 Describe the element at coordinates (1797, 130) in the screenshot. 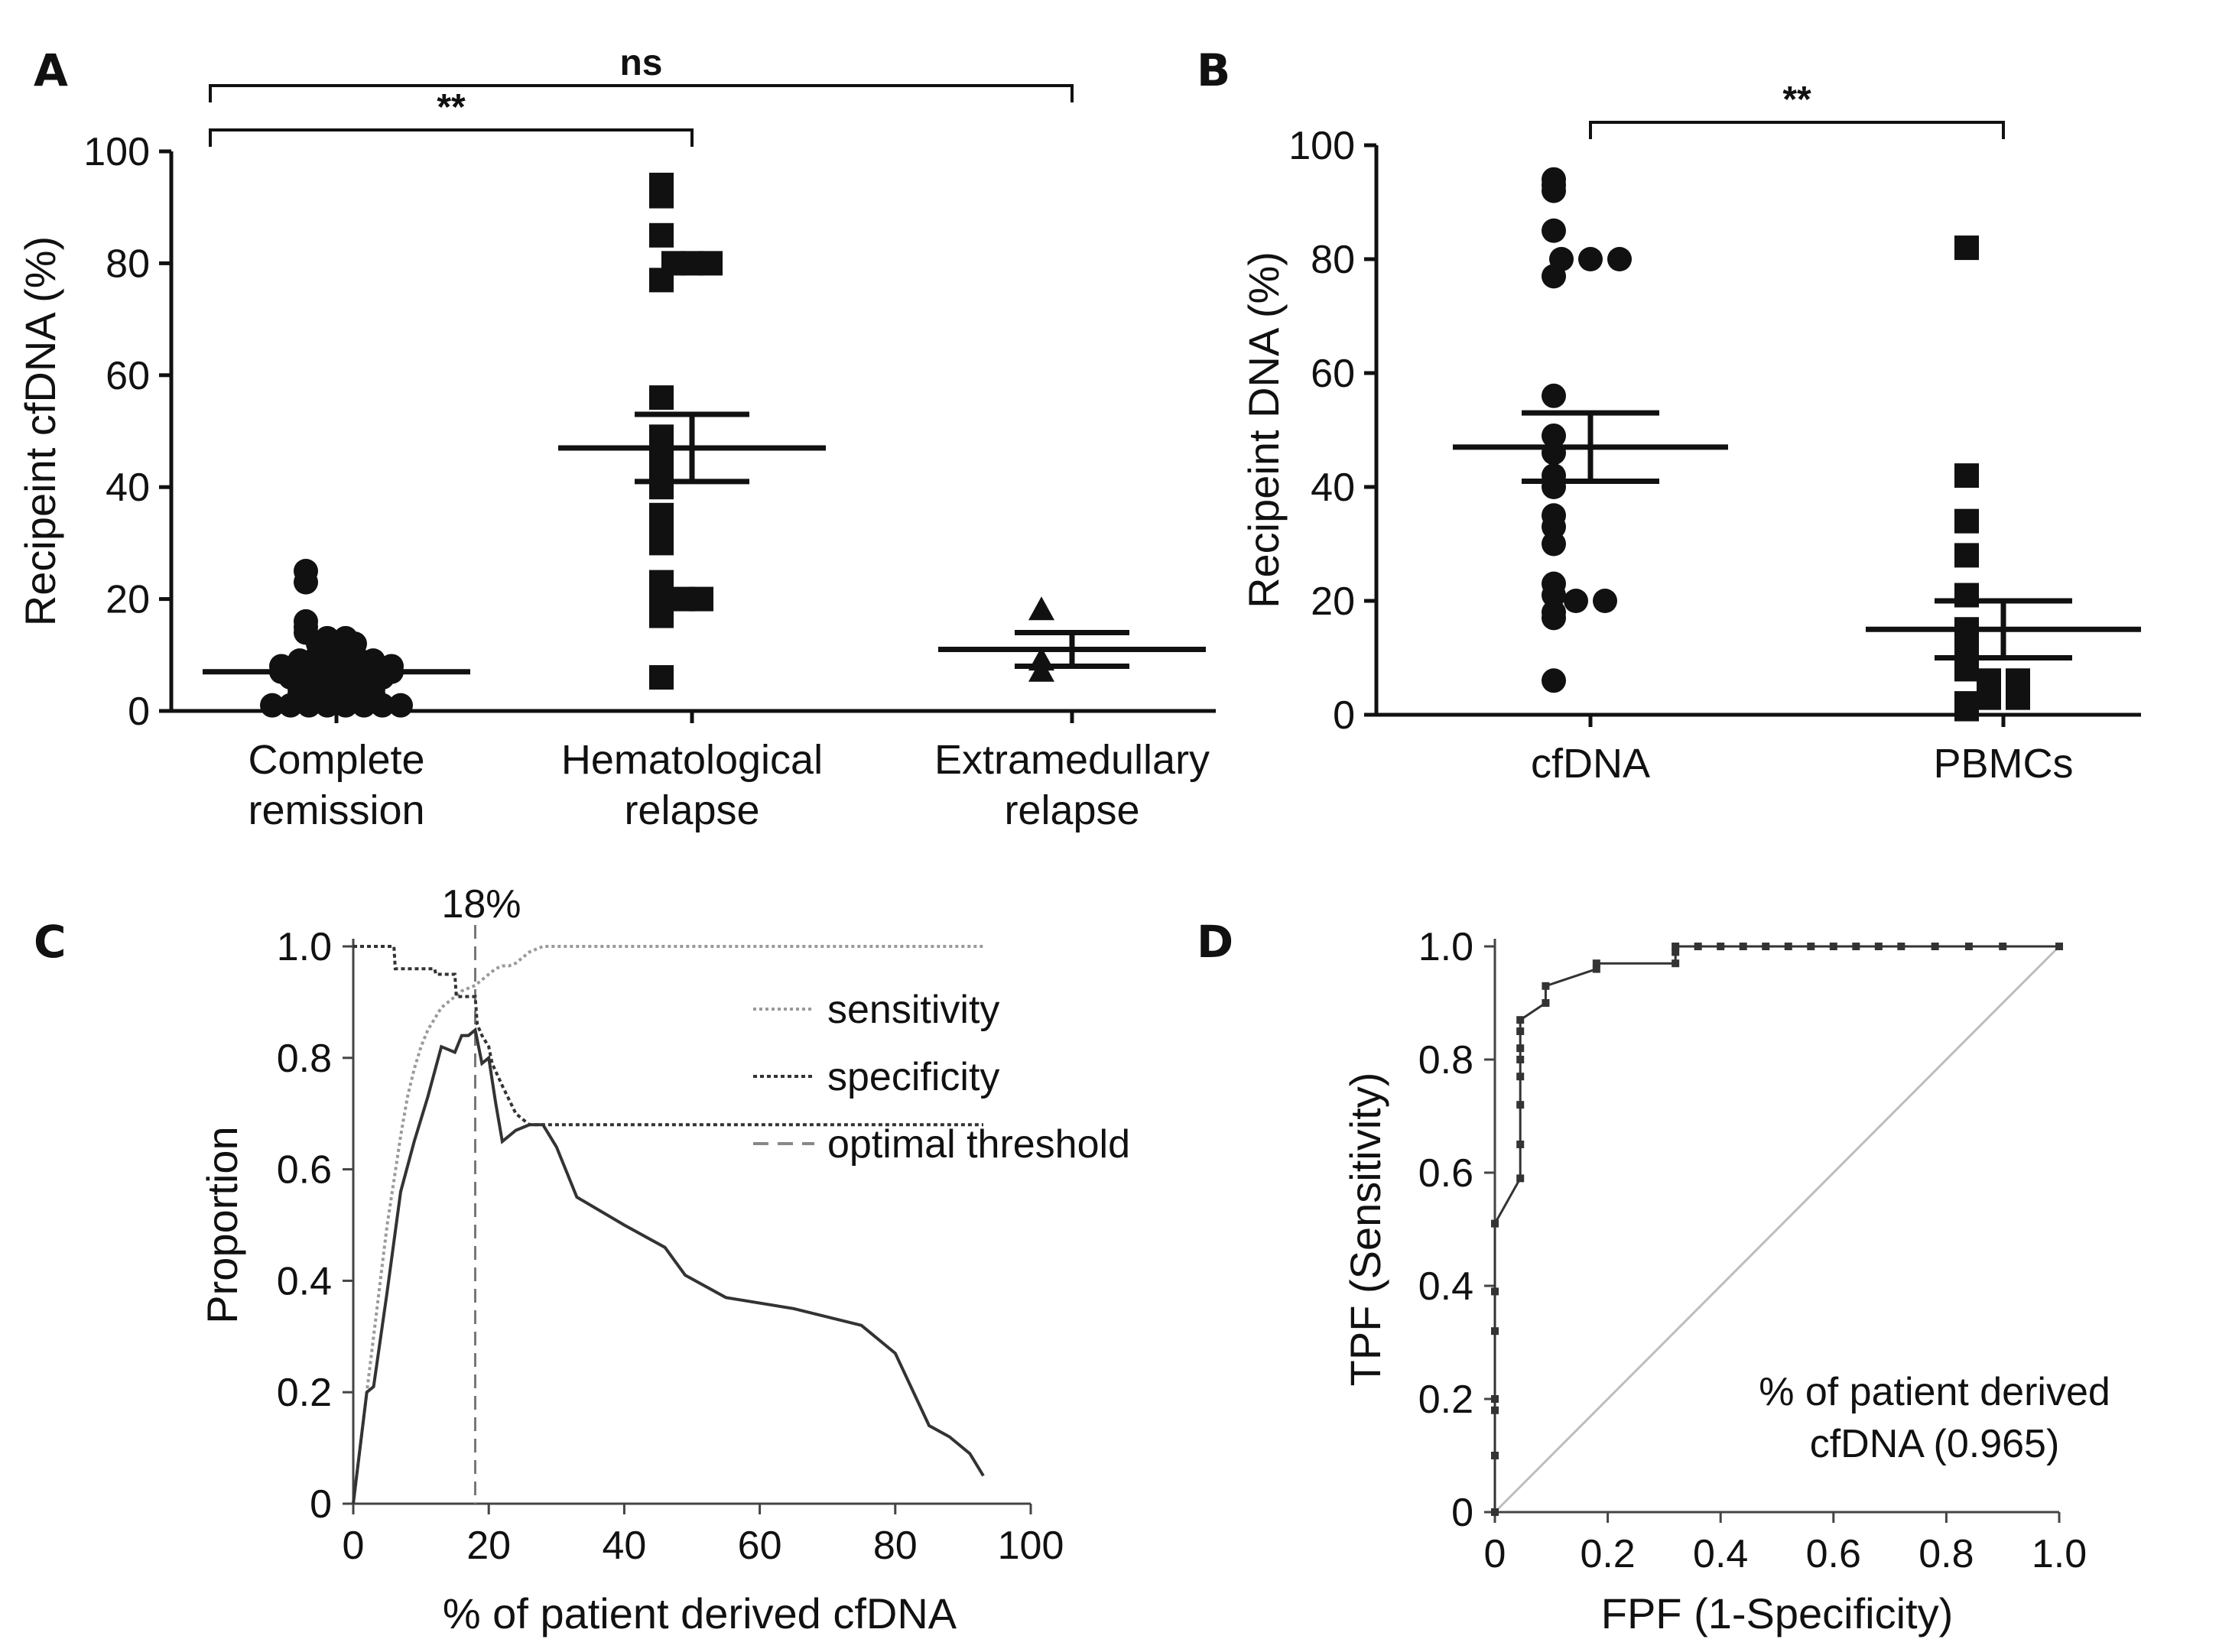

I see `significance-bracket` at that location.